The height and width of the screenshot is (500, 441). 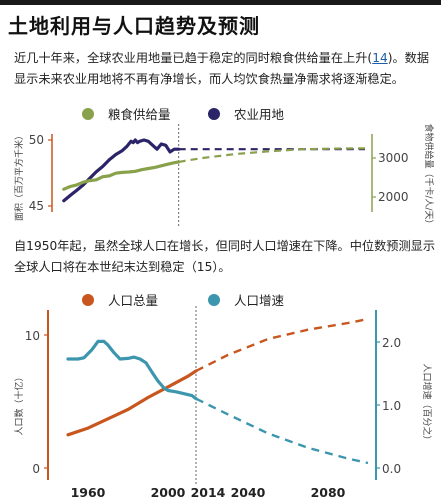 What do you see at coordinates (36, 206) in the screenshot?
I see `chart1-left-tick-label: 45` at bounding box center [36, 206].